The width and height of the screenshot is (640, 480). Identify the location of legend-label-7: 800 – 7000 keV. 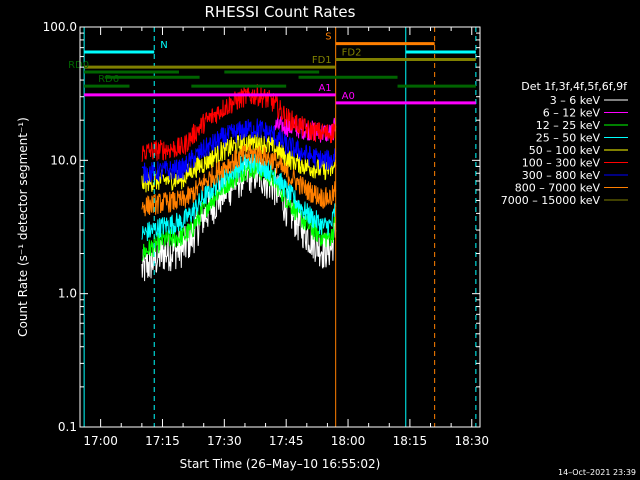
(558, 188).